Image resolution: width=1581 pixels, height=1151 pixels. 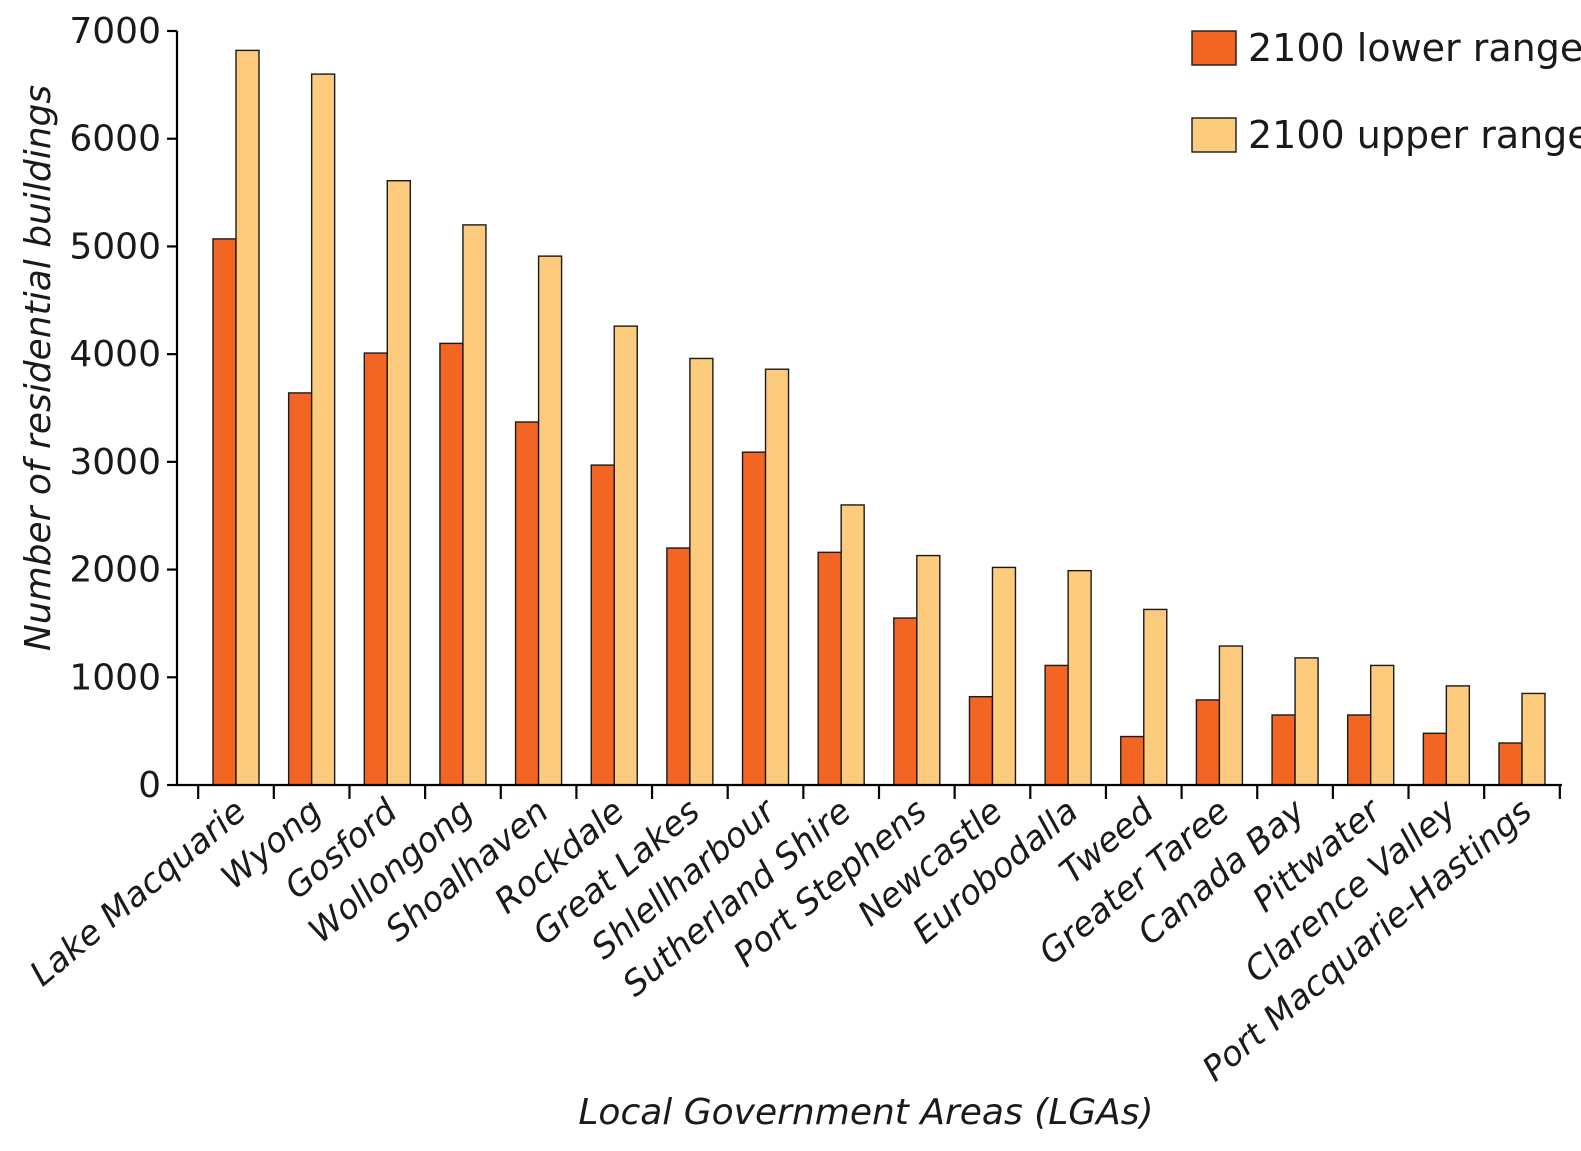 What do you see at coordinates (115, 570) in the screenshot?
I see `y-tick-label: 2000` at bounding box center [115, 570].